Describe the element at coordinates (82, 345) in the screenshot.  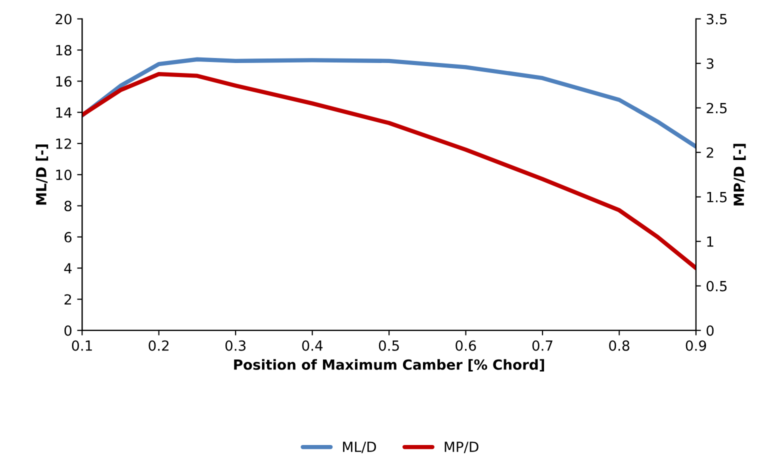
I see `x-tick-label: 0.1` at that location.